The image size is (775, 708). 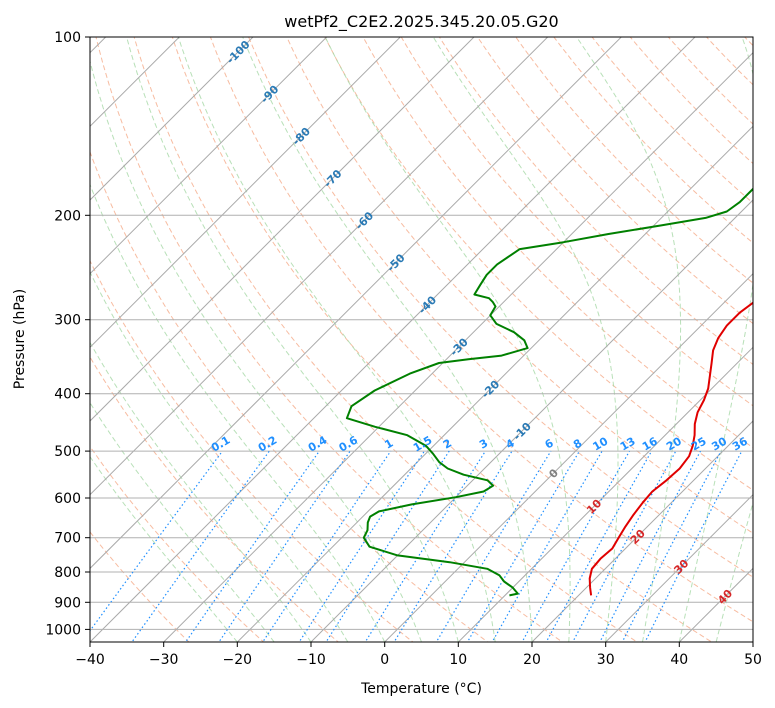 What do you see at coordinates (172, 119) in the screenshot?
I see `isotherm--100` at bounding box center [172, 119].